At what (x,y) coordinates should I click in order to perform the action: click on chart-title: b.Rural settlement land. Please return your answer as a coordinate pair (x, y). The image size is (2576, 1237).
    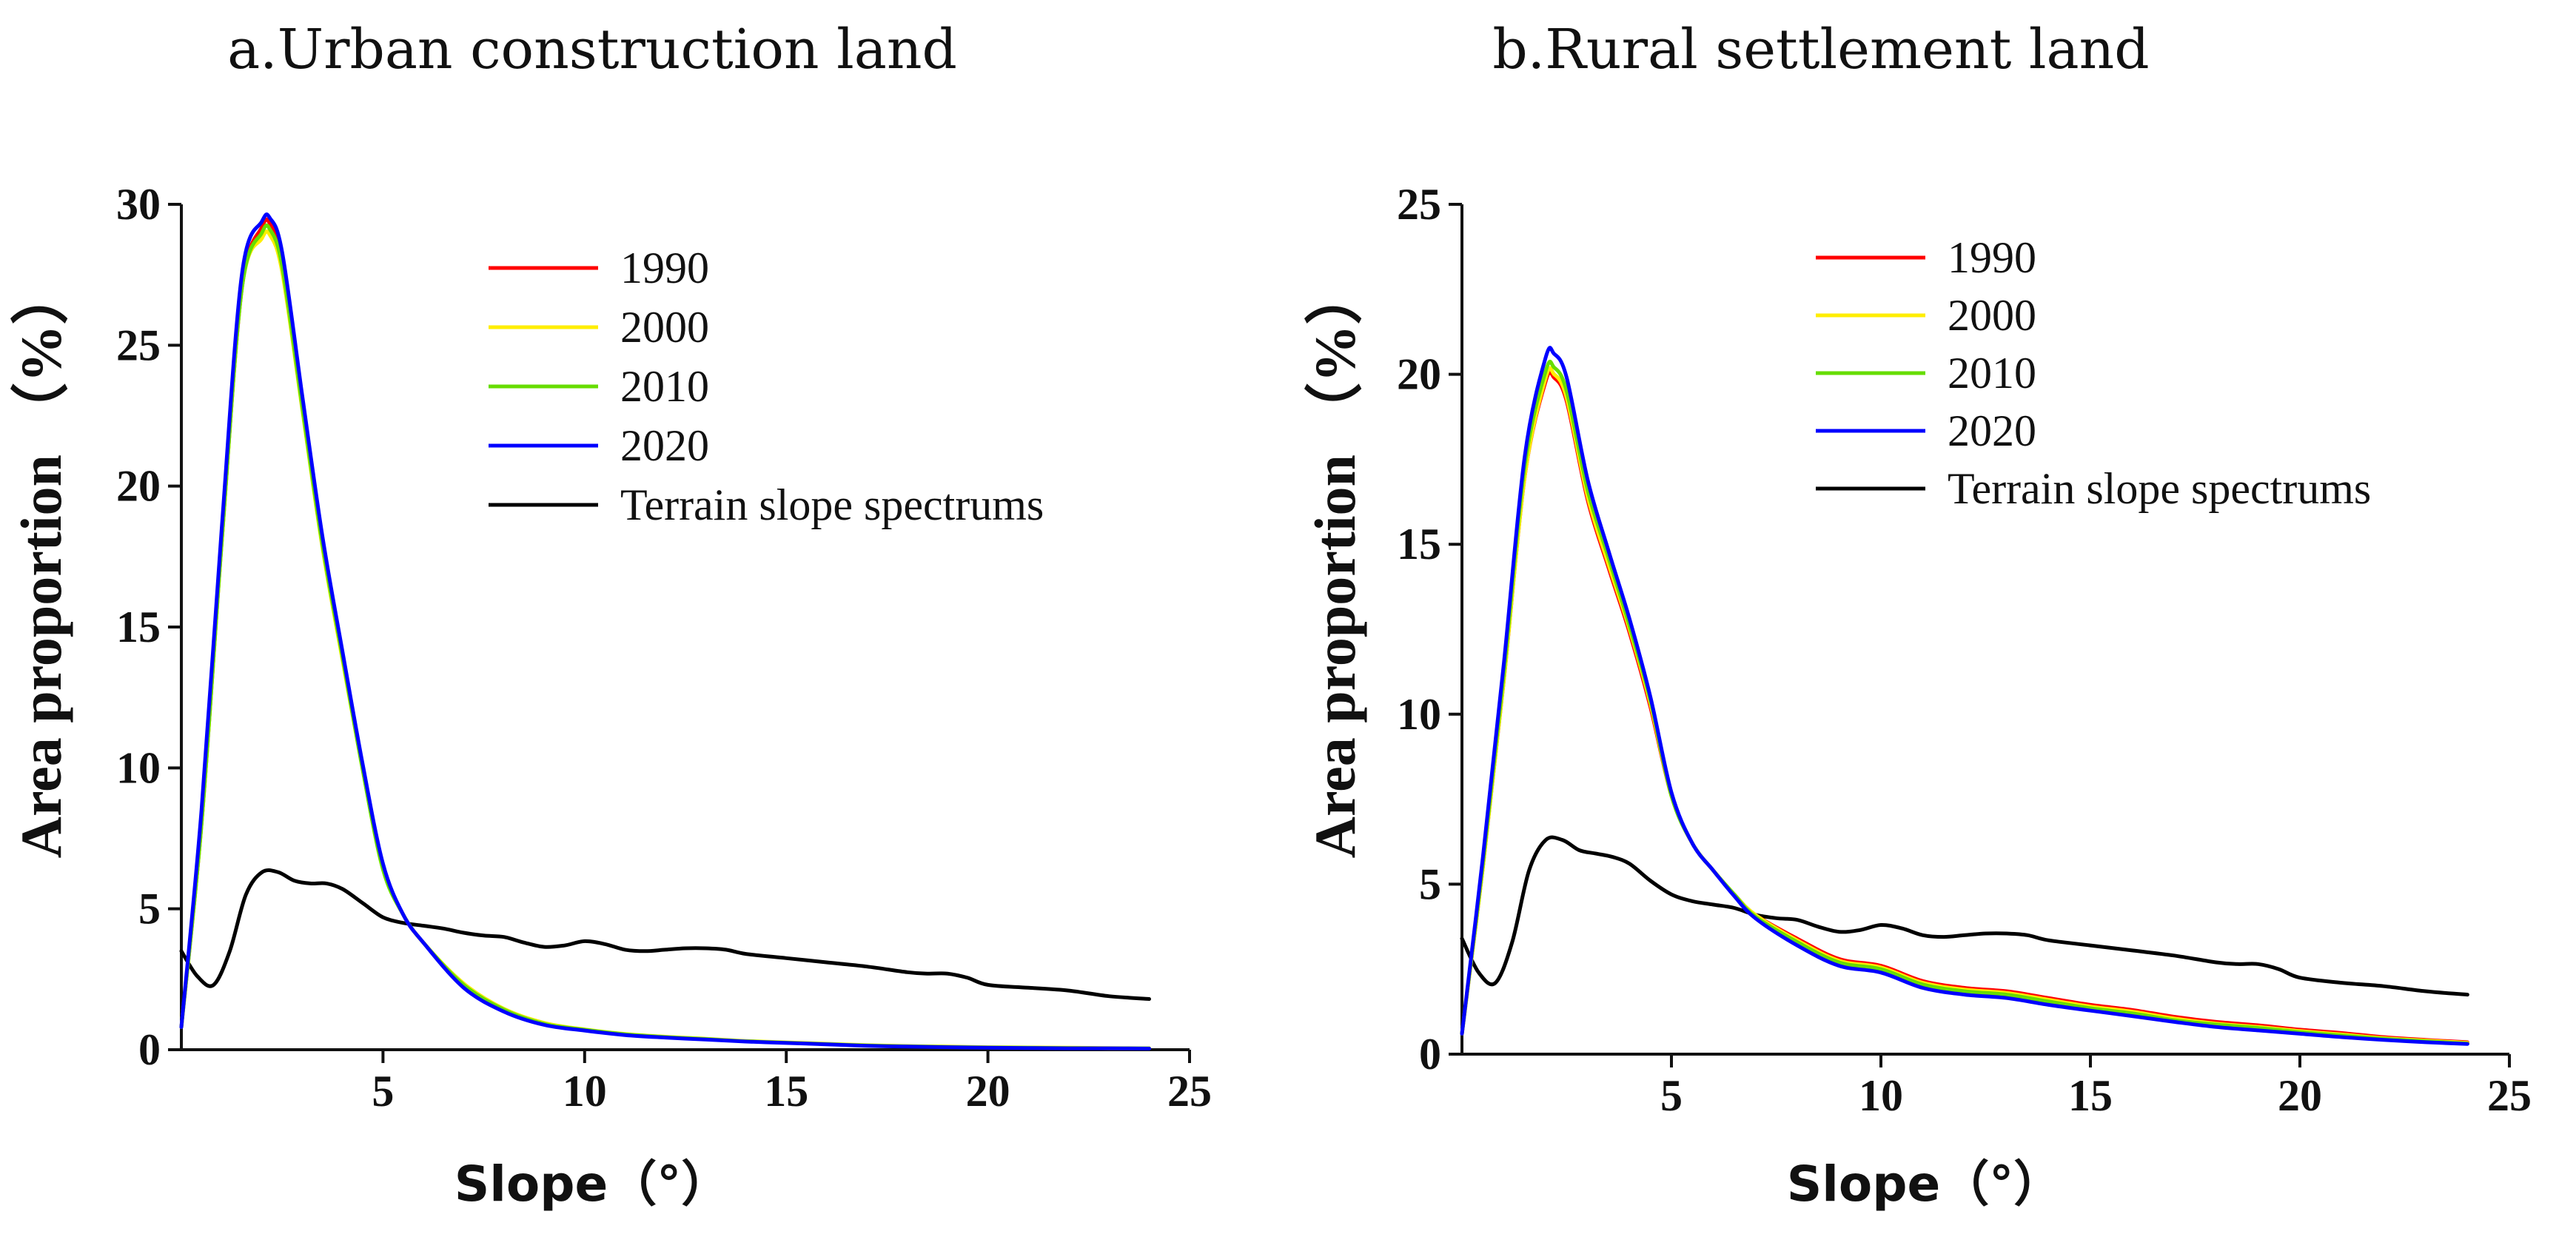
    Looking at the image, I should click on (1820, 49).